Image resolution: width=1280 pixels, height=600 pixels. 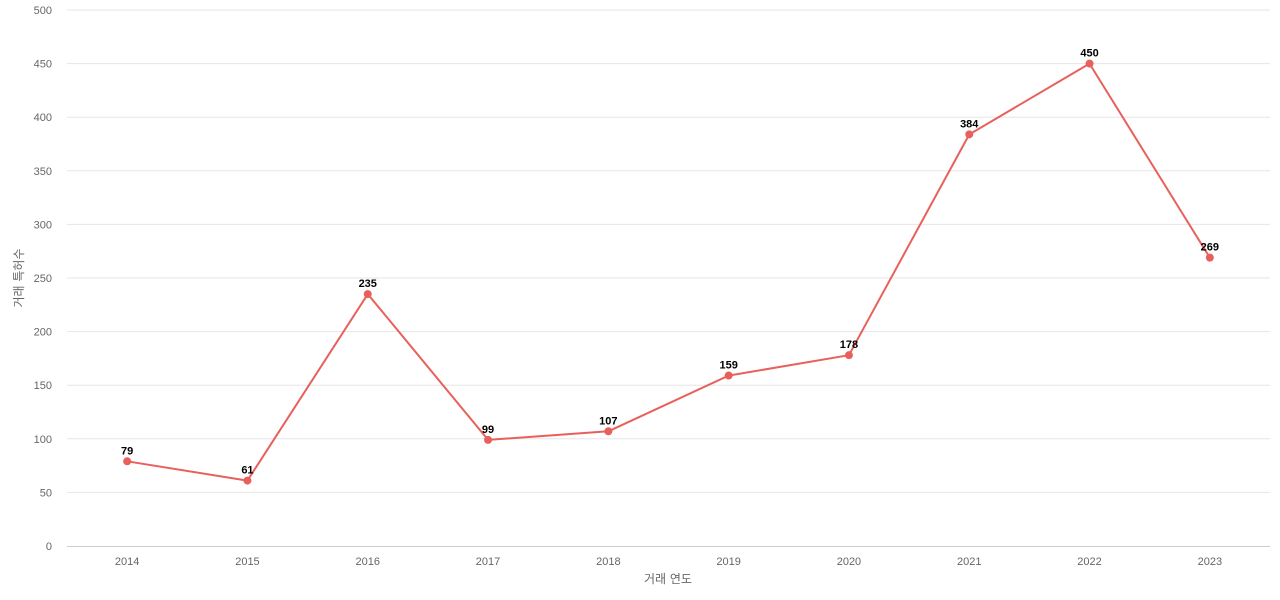 I want to click on data-label: 178, so click(x=849, y=345).